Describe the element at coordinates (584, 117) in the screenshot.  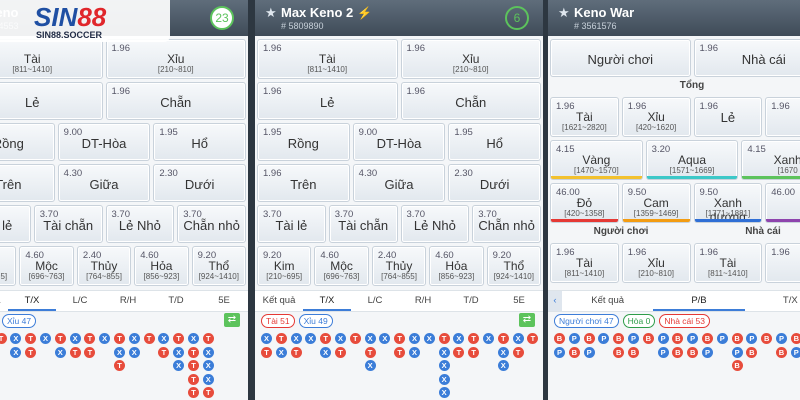
I see `bet-cell: 1.96 Tài [1621~2820]` at that location.